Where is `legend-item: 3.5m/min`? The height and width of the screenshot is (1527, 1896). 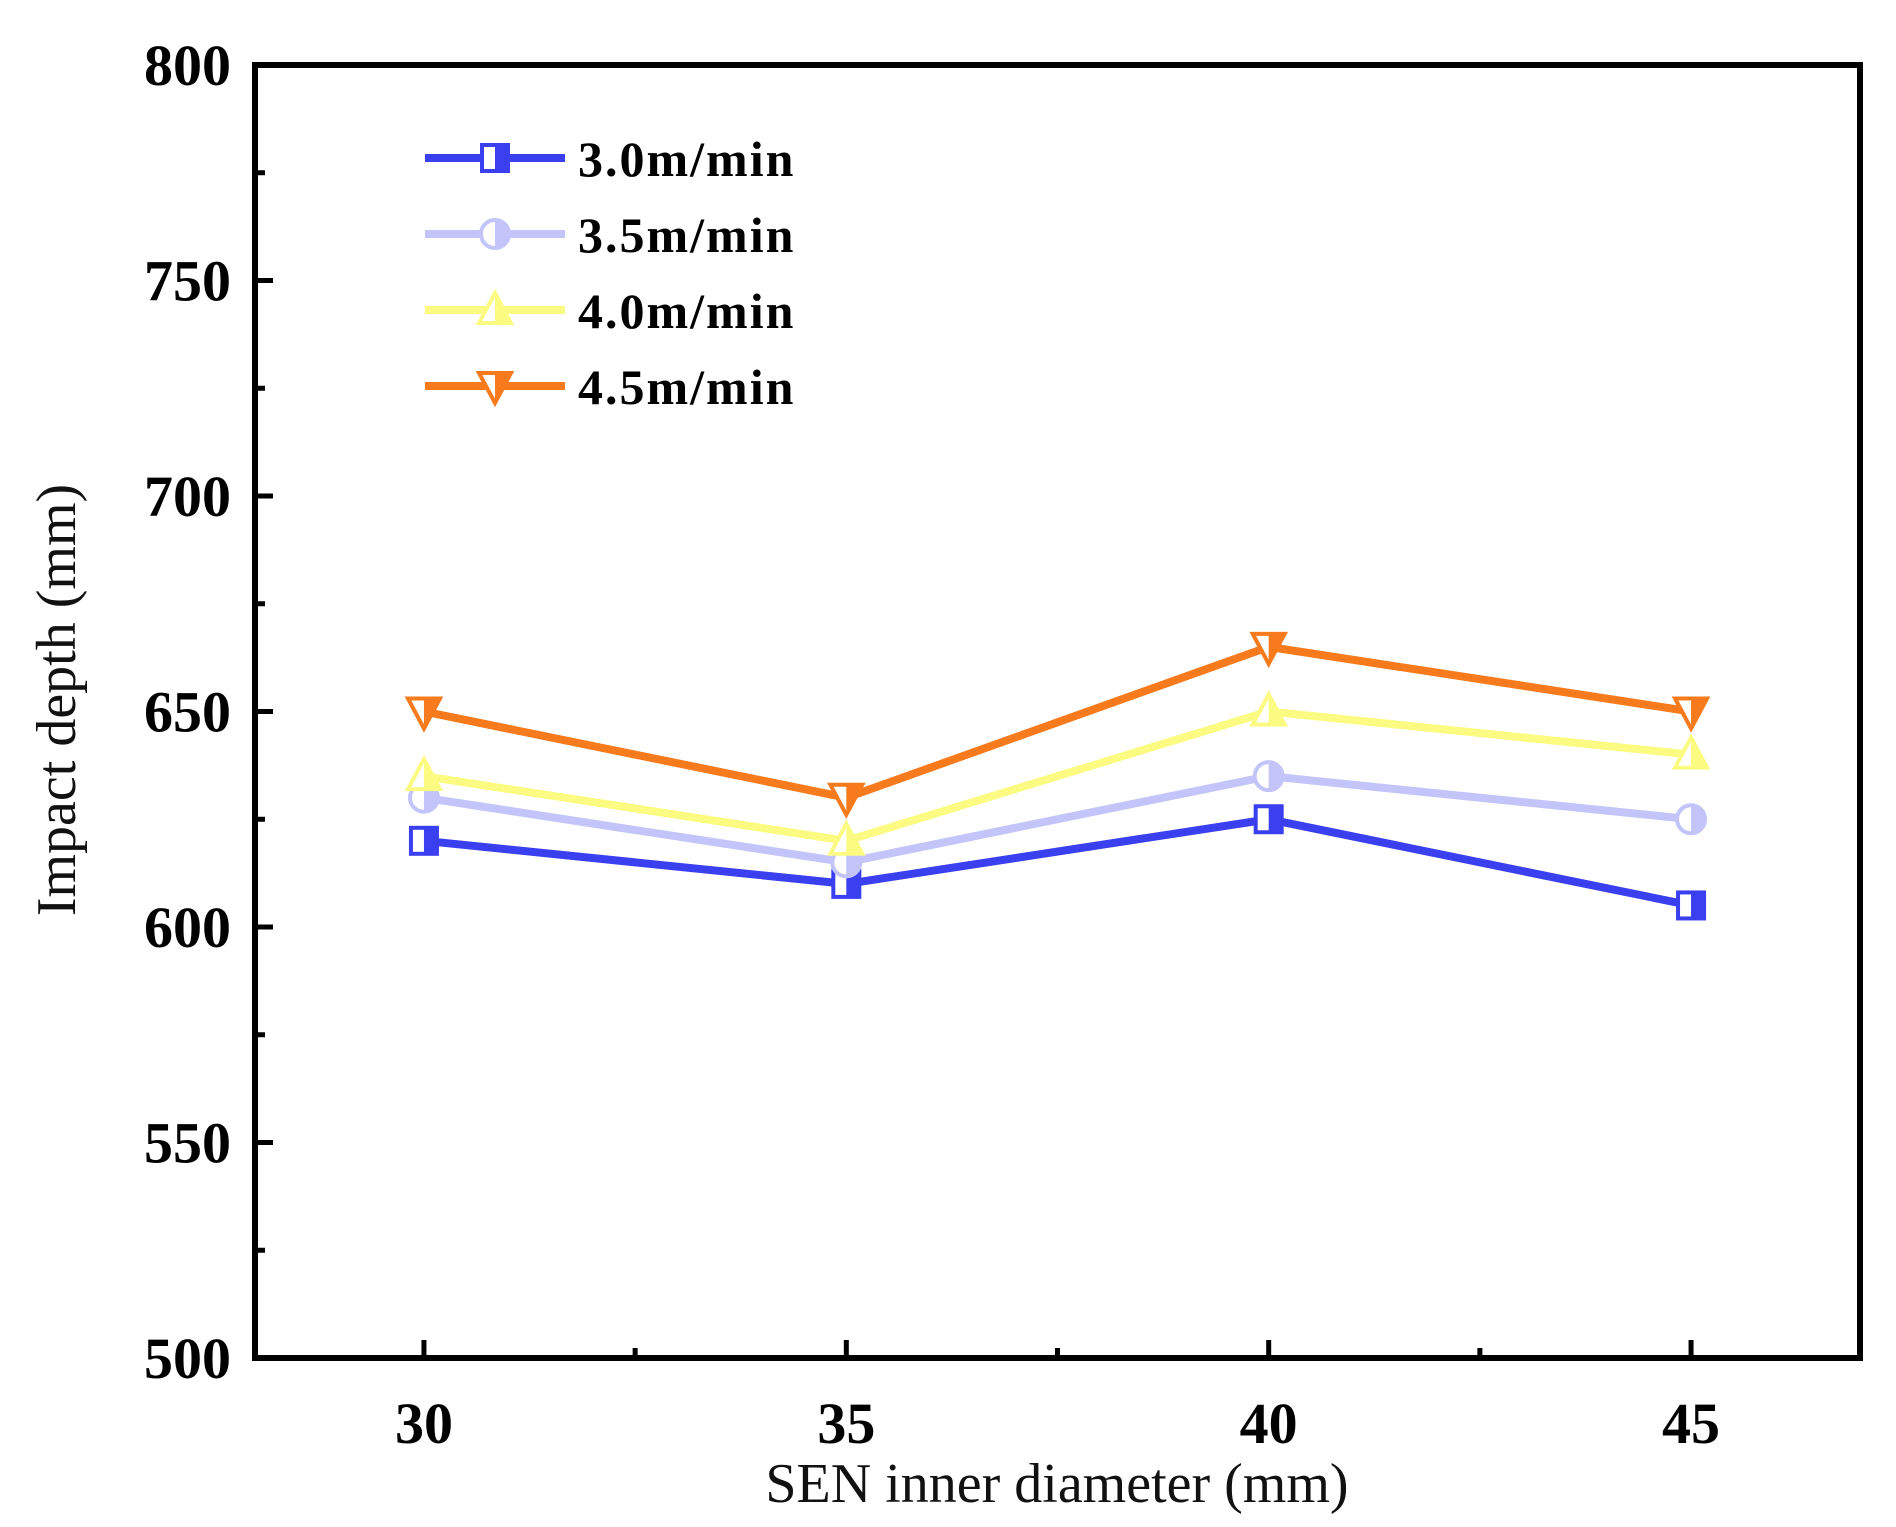
legend-item: 3.5m/min is located at coordinates (610, 235).